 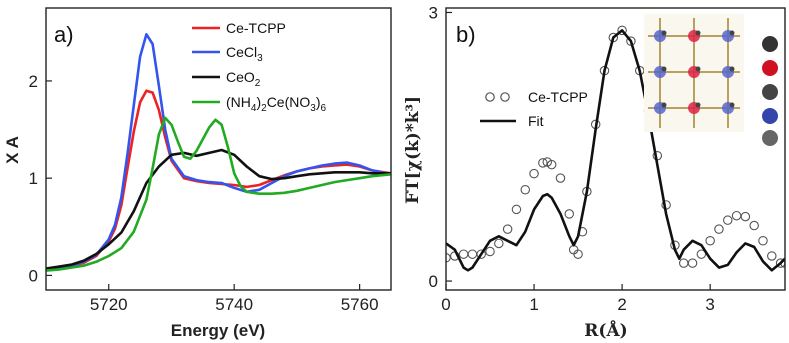 I want to click on y-tick-label-b-3: 3, so click(x=433, y=12).